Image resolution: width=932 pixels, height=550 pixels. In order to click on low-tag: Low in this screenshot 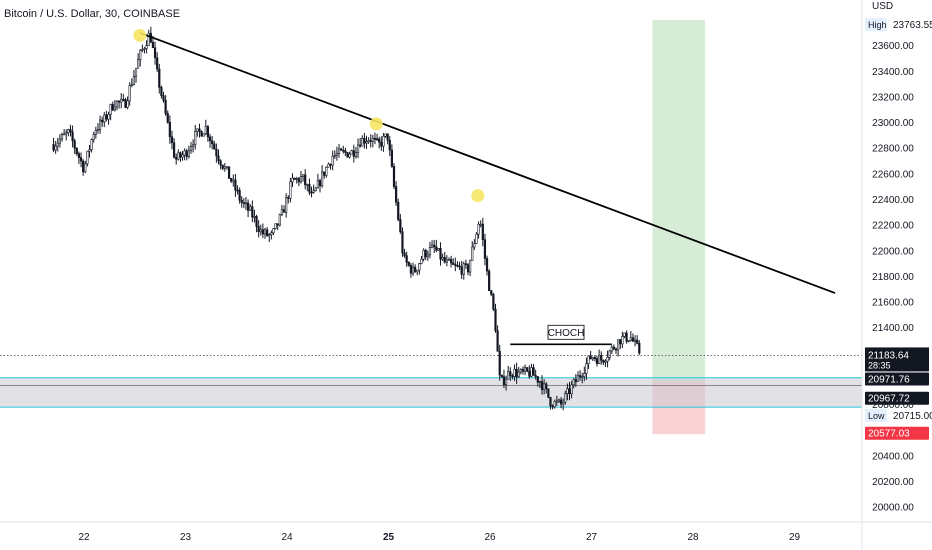, I will do `click(876, 416)`.